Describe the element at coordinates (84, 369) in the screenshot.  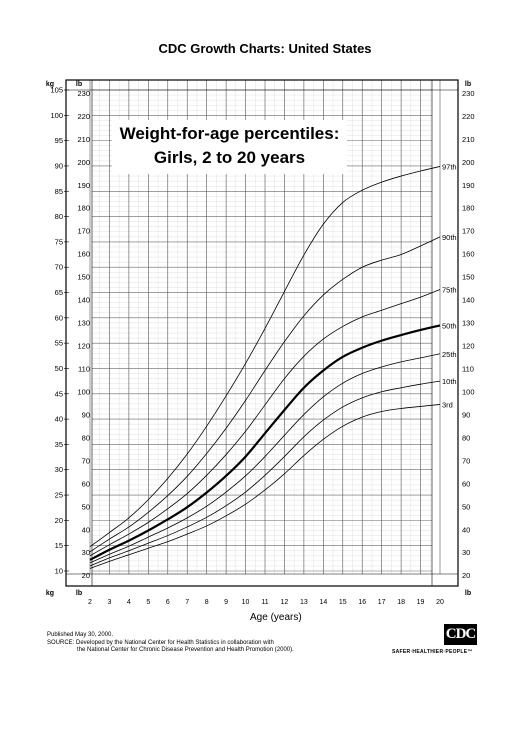
I see `lb-tick-label-left: 110` at that location.